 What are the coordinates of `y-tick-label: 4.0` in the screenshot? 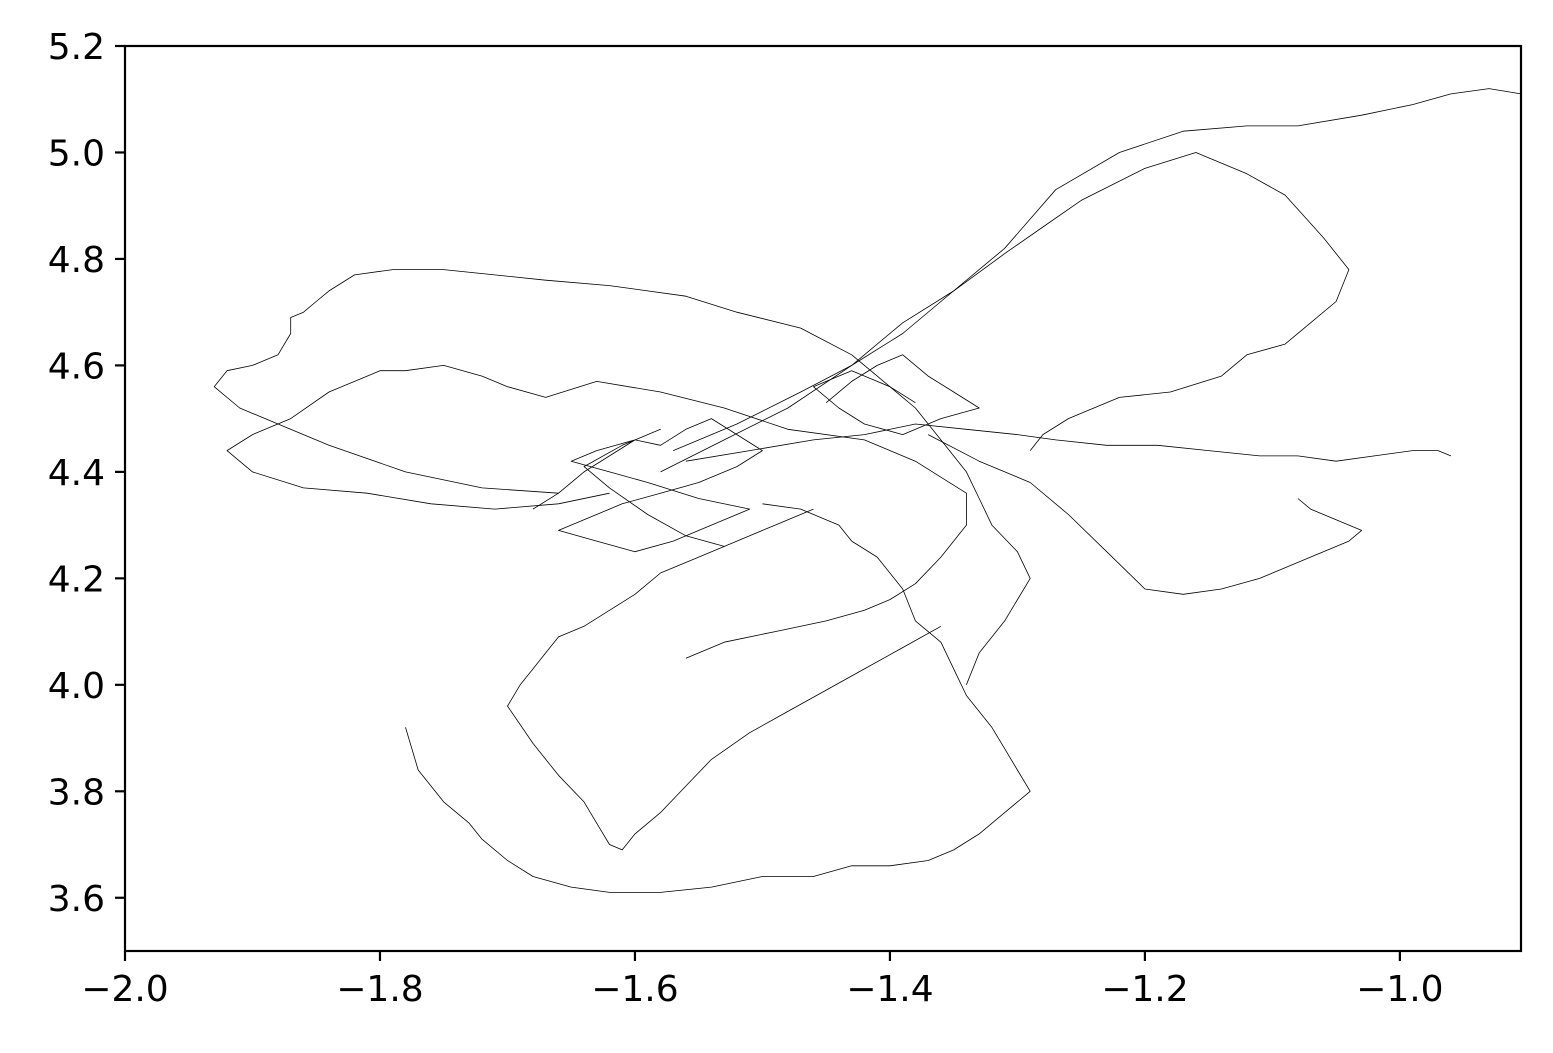 It's located at (76, 686).